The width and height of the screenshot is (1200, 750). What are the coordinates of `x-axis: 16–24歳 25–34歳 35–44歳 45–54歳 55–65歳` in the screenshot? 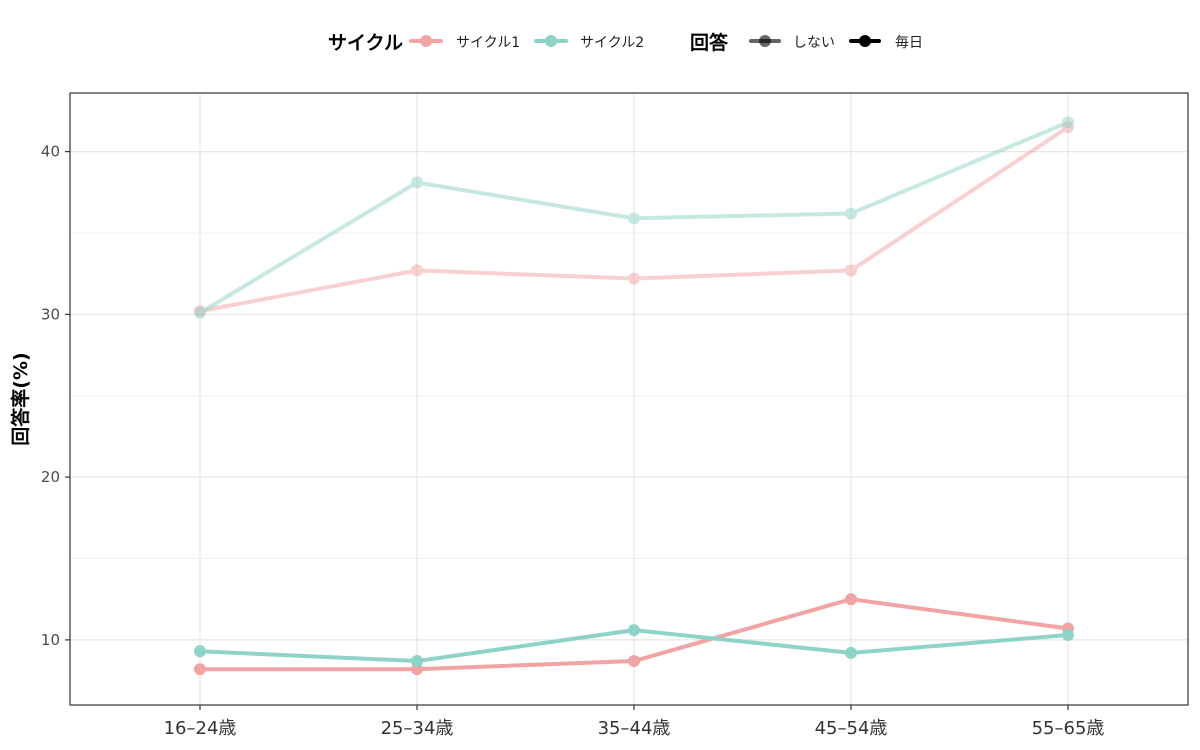 It's located at (634, 722).